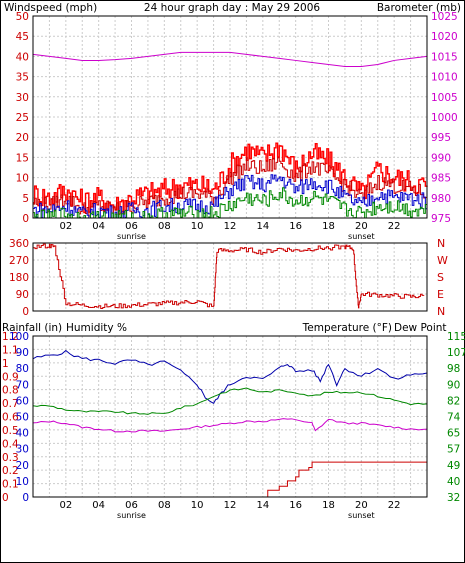 This screenshot has height=563, width=465. Describe the element at coordinates (25, 219) in the screenshot. I see `windspeed-tick-label: 0` at that location.